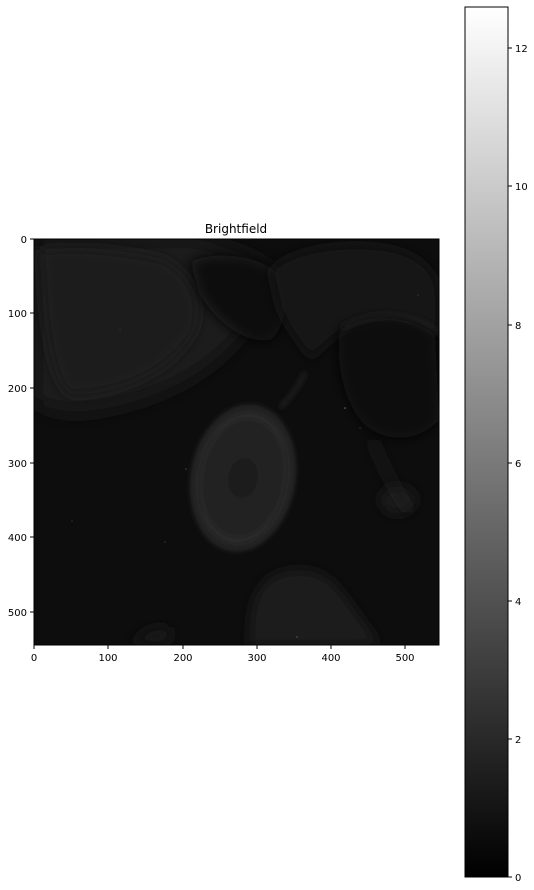 The image size is (534, 890). What do you see at coordinates (17, 389) in the screenshot?
I see `y-tick-label: 200` at bounding box center [17, 389].